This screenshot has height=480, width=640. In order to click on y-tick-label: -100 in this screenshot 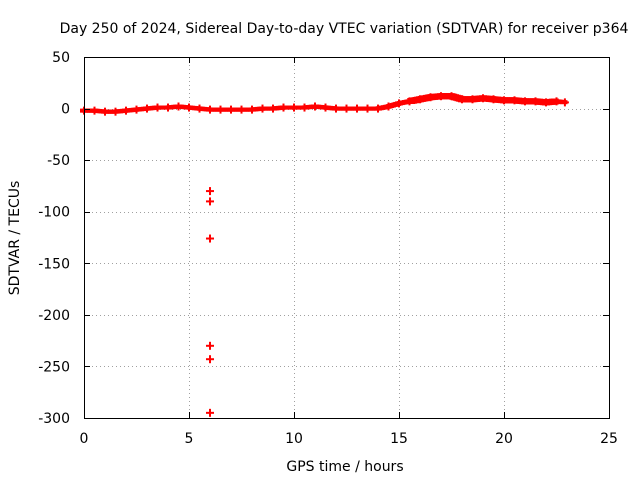, I will do `click(54, 213)`.